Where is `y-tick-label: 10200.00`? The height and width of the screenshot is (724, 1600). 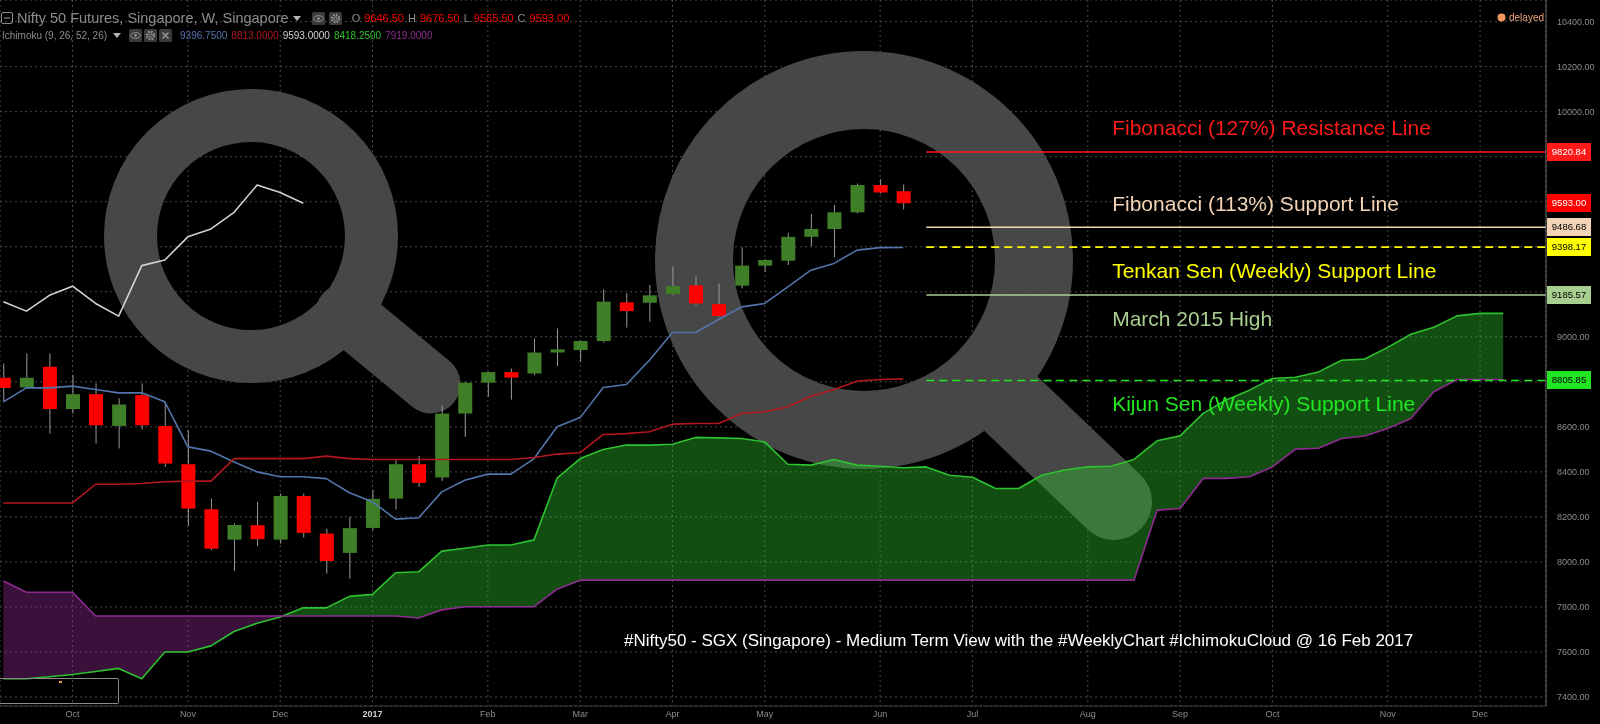 y-tick-label: 10200.00 is located at coordinates (1576, 66).